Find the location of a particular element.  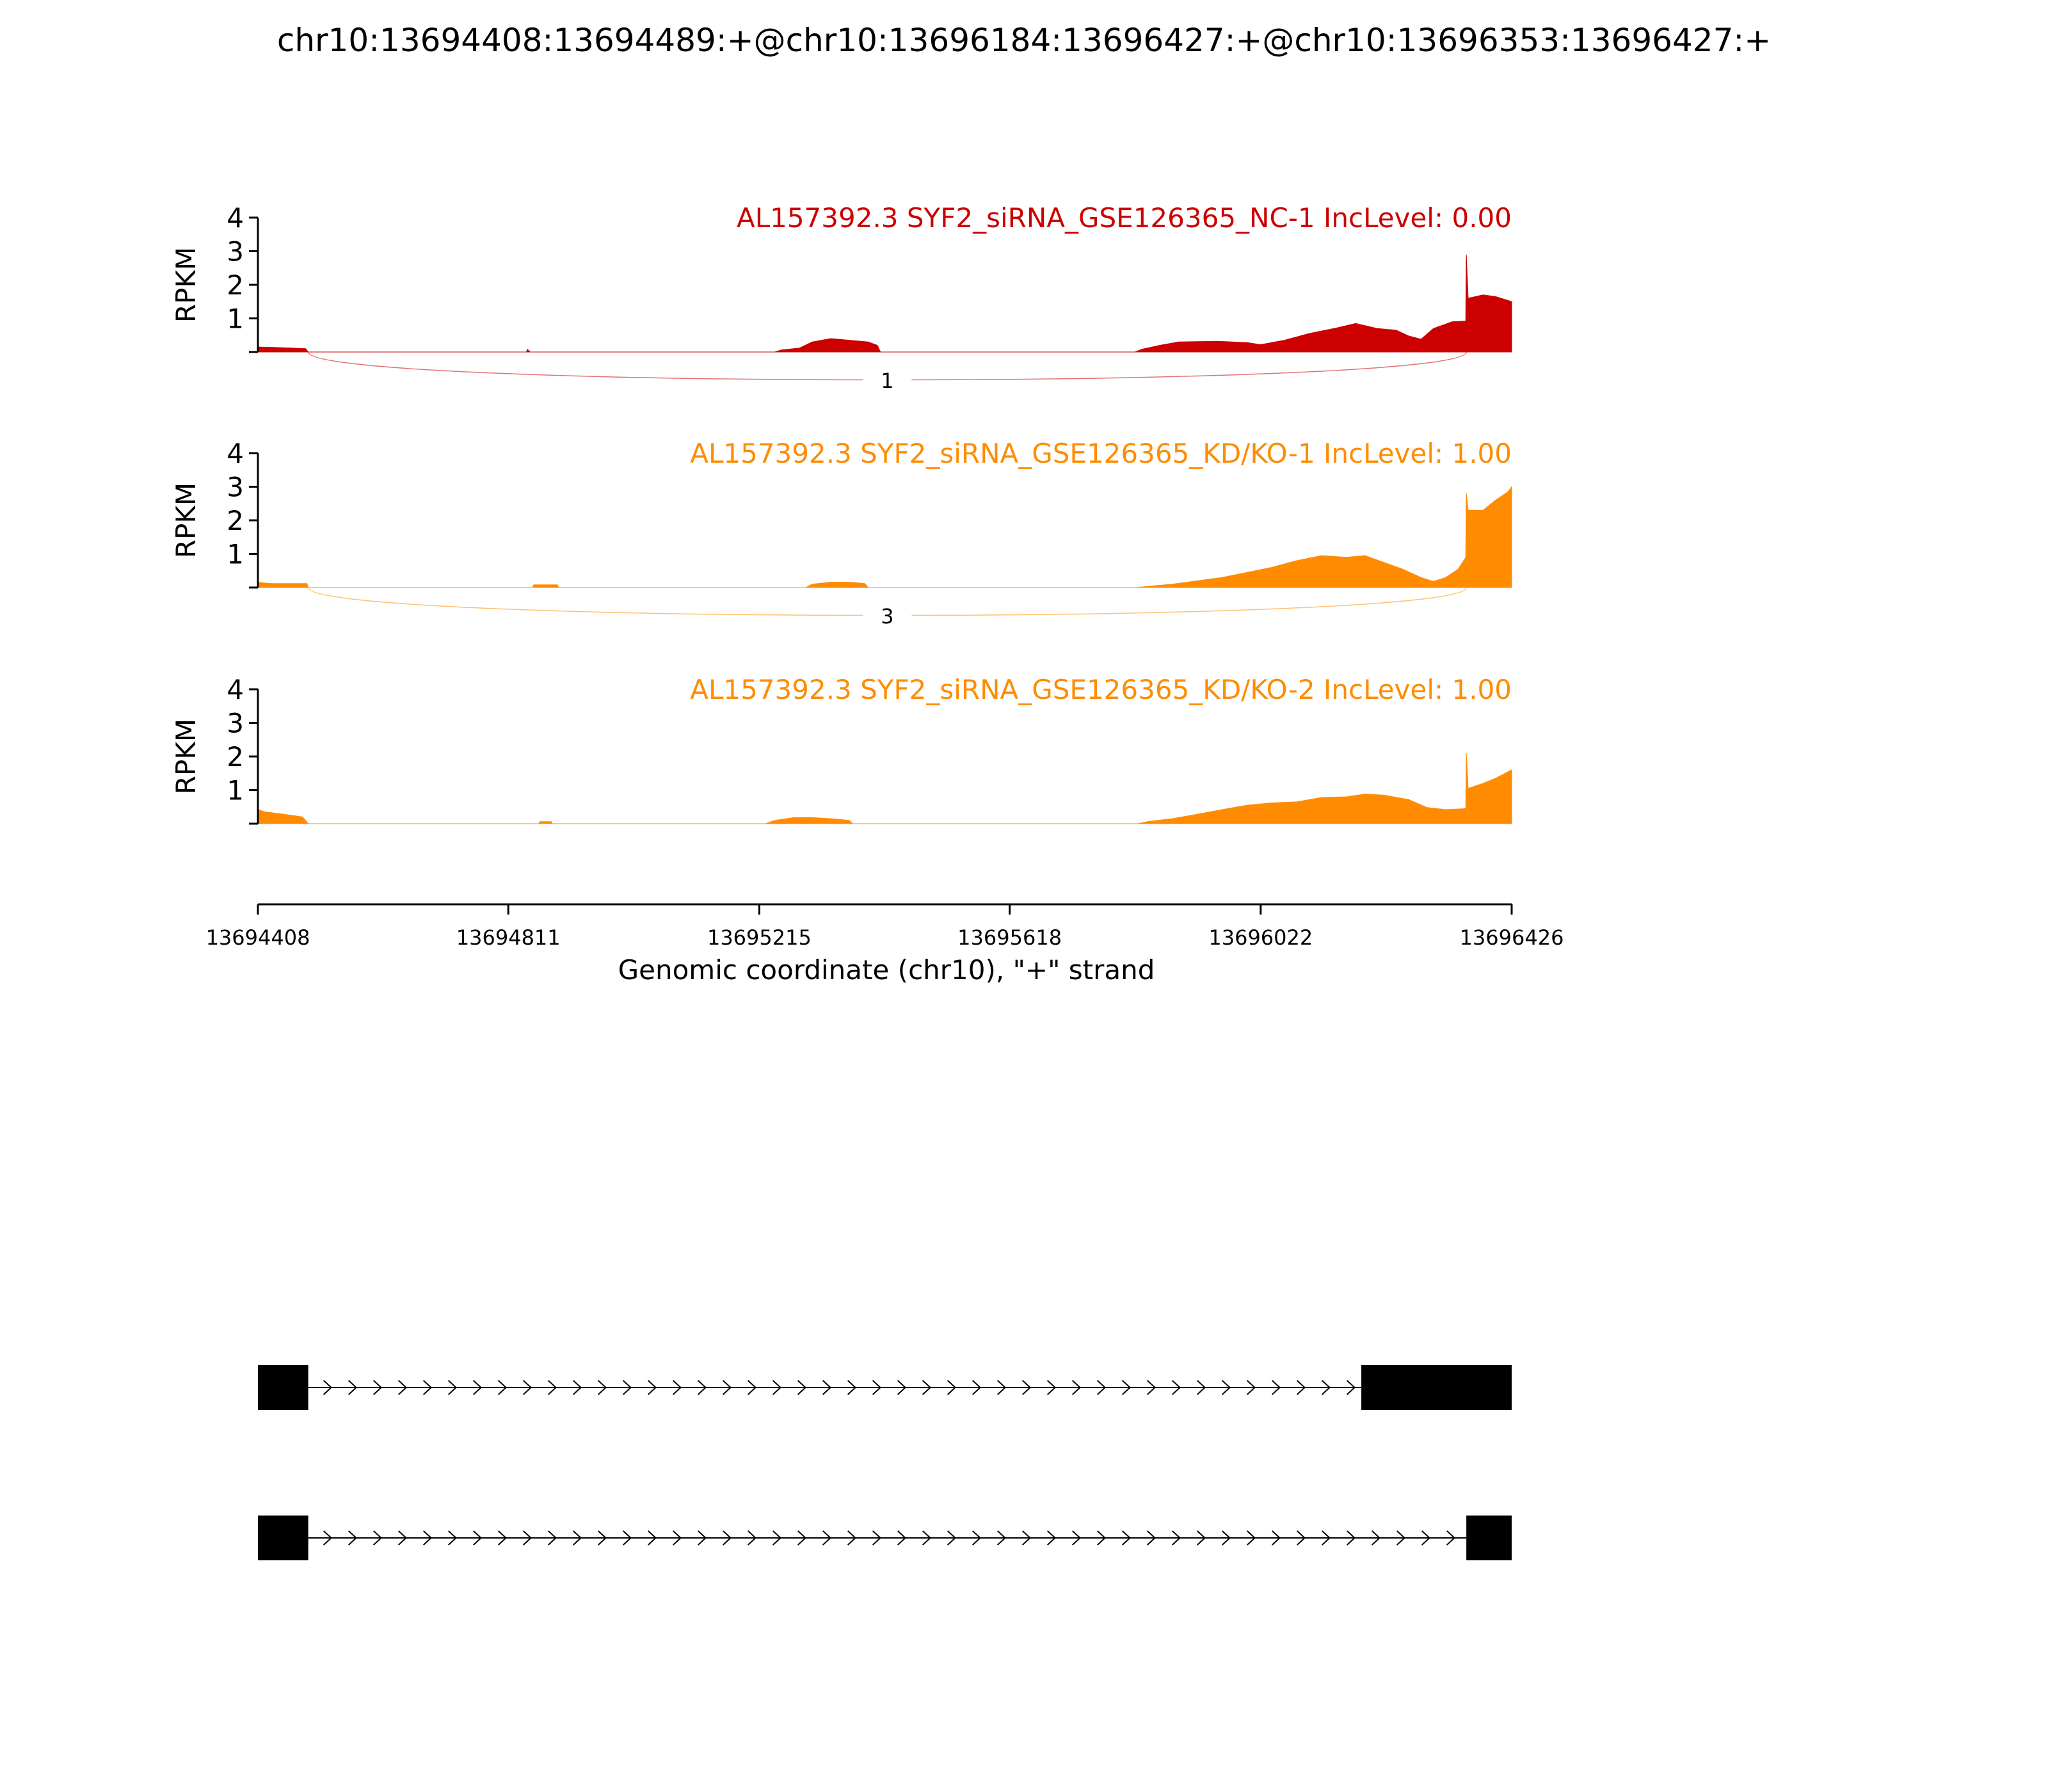

x-tick-label: 13694811 is located at coordinates (508, 937).